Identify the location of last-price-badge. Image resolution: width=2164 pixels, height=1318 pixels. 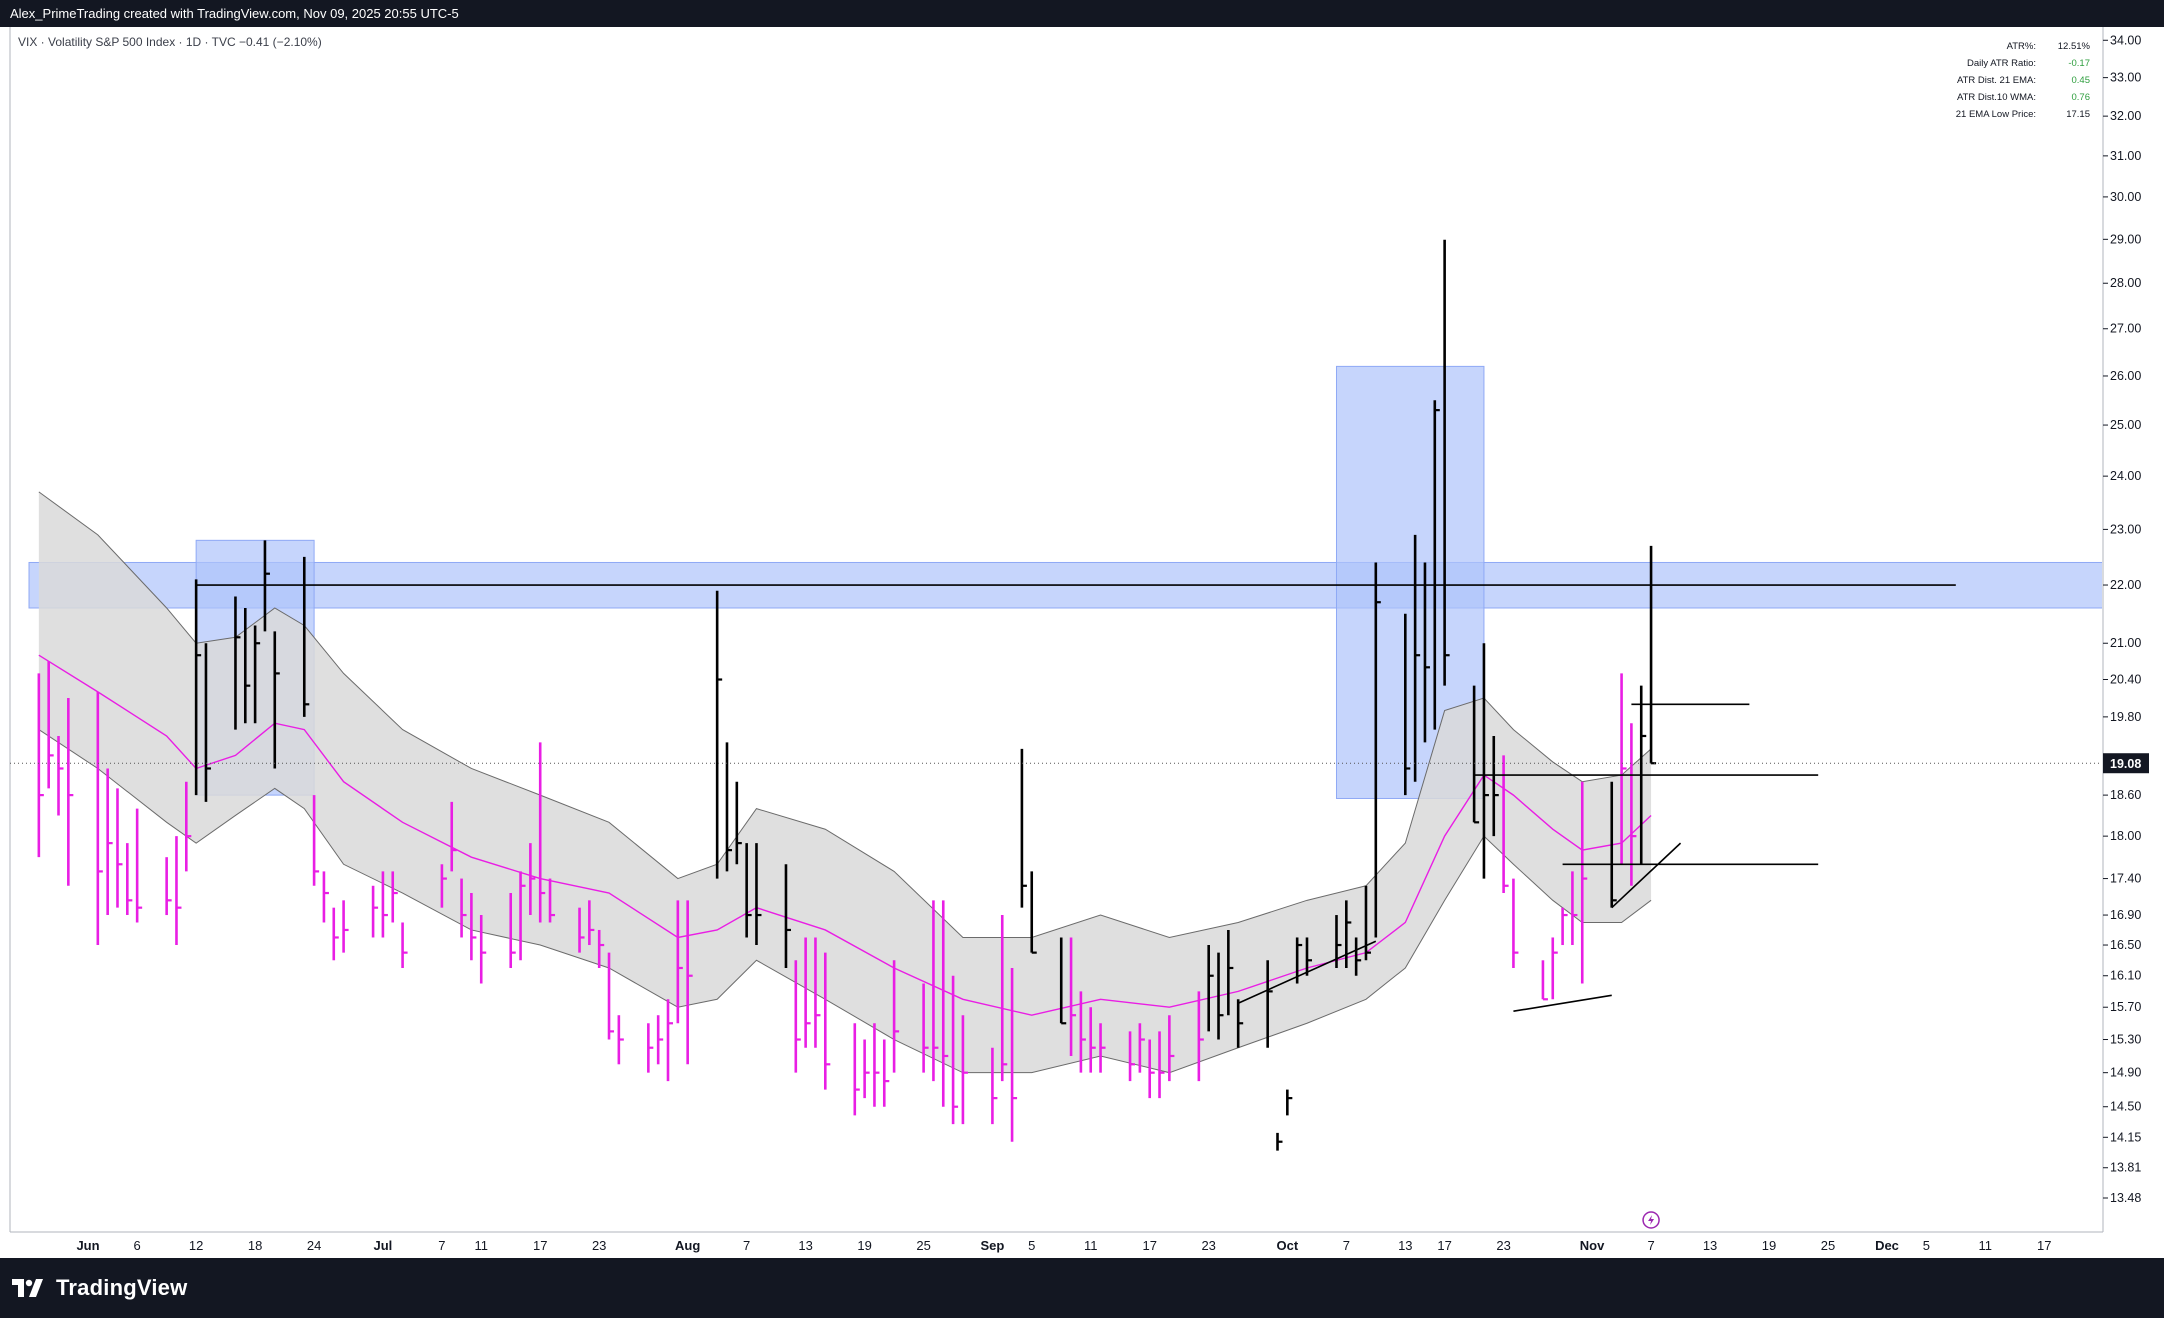
(2126, 763).